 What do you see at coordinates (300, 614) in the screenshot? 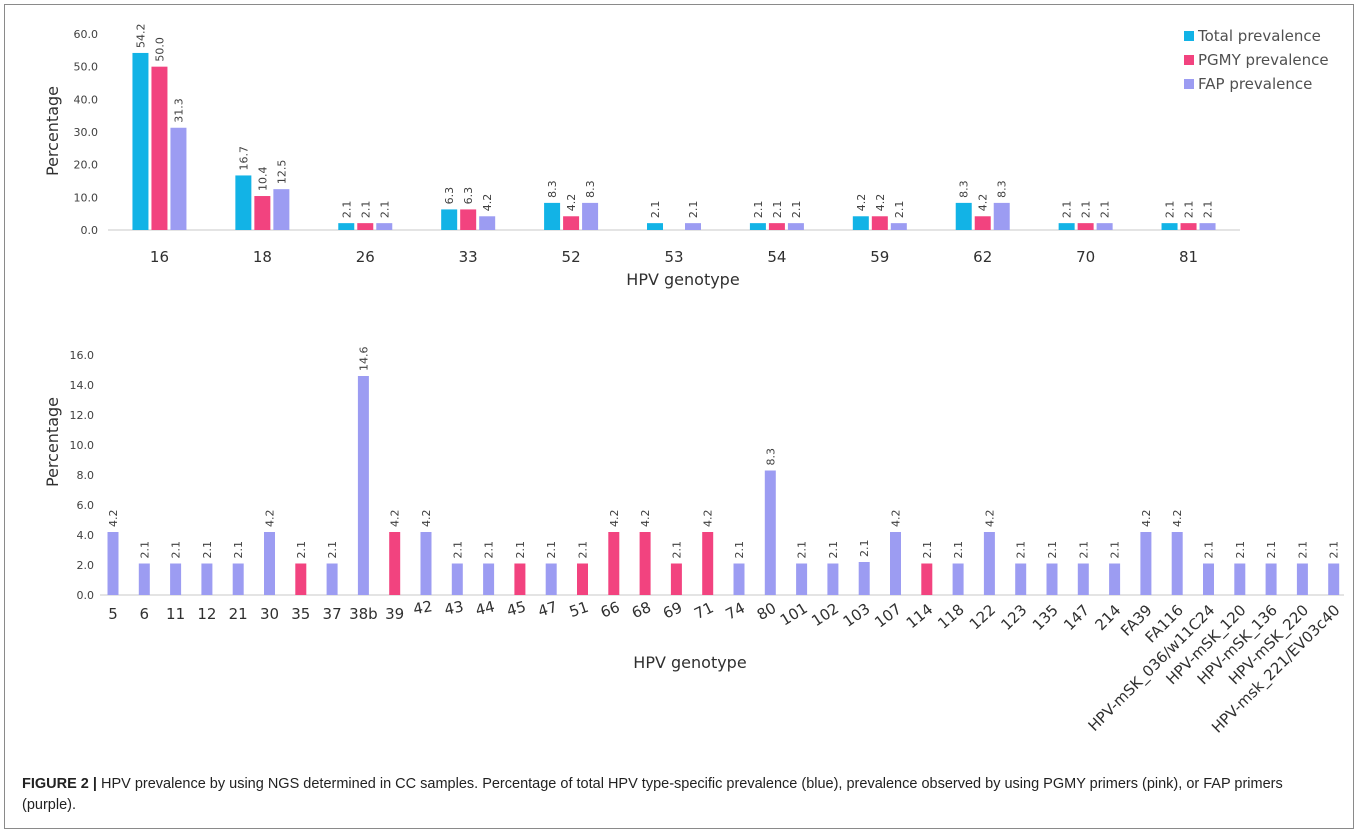
I see `chart-bottom-category-label: 35` at bounding box center [300, 614].